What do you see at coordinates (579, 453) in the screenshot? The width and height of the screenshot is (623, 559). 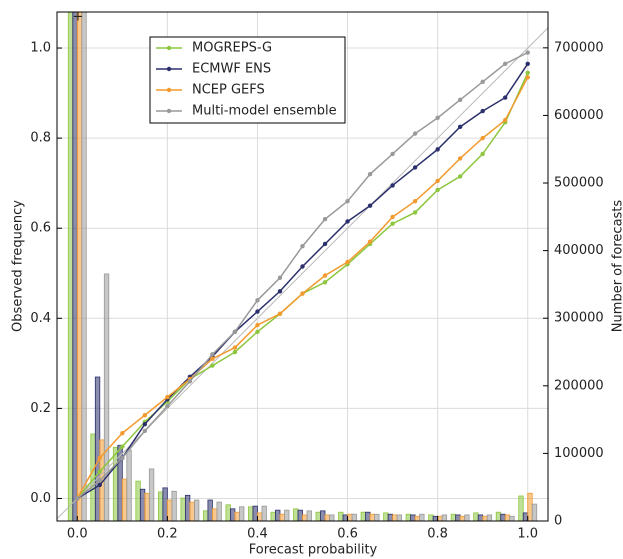 I see `y2-tick-label: 100000` at bounding box center [579, 453].